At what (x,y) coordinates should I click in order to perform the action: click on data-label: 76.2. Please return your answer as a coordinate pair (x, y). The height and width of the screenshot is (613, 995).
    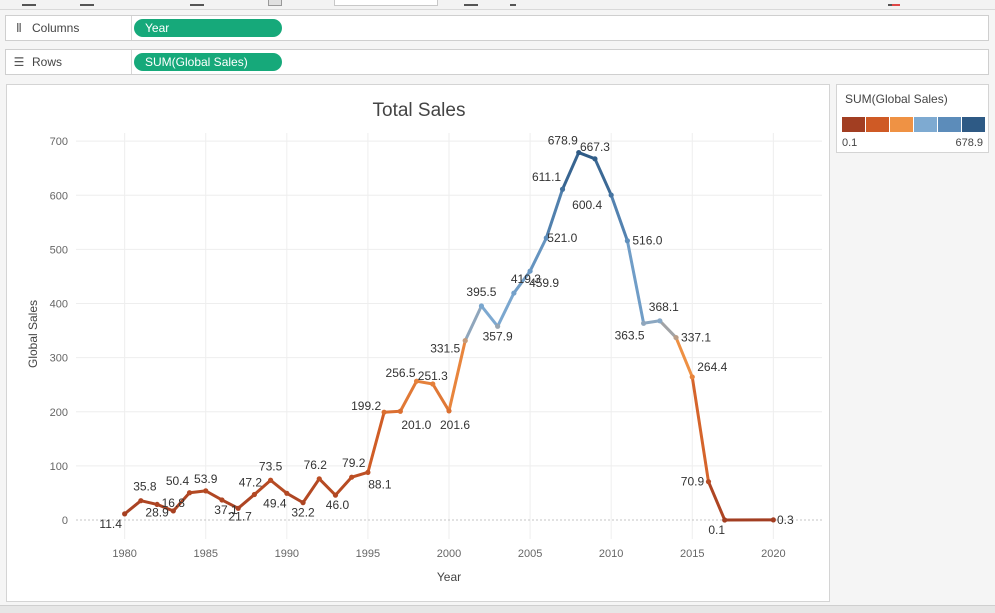
    Looking at the image, I should click on (316, 465).